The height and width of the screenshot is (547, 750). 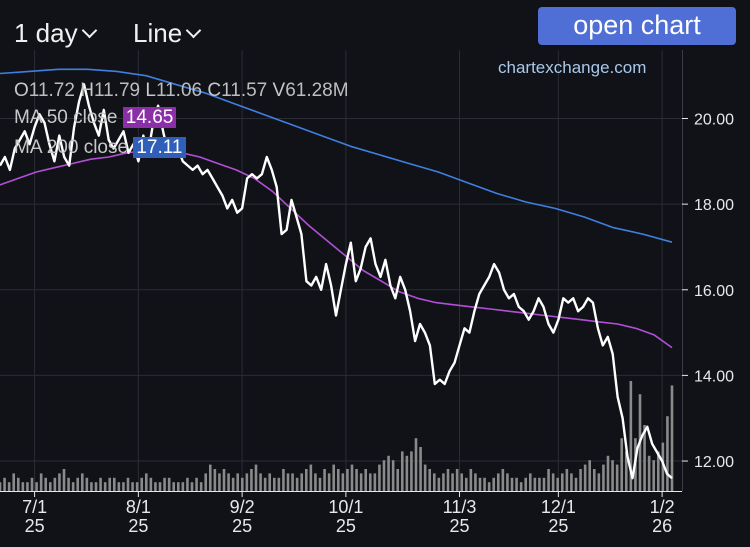 I want to click on x-tick-year: 26, so click(x=662, y=526).